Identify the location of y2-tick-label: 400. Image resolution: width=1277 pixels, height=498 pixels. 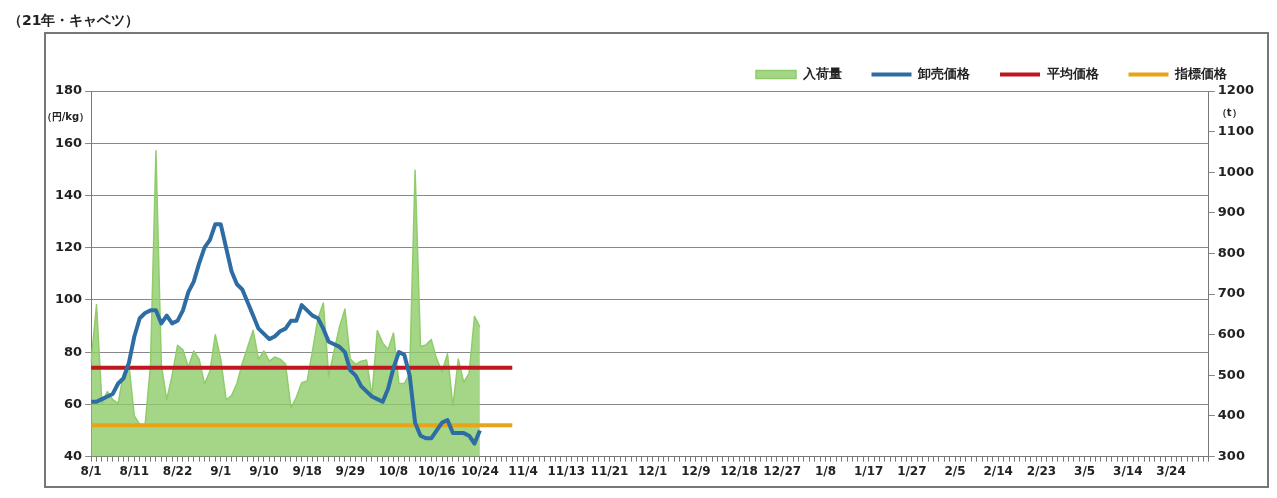
(1231, 415).